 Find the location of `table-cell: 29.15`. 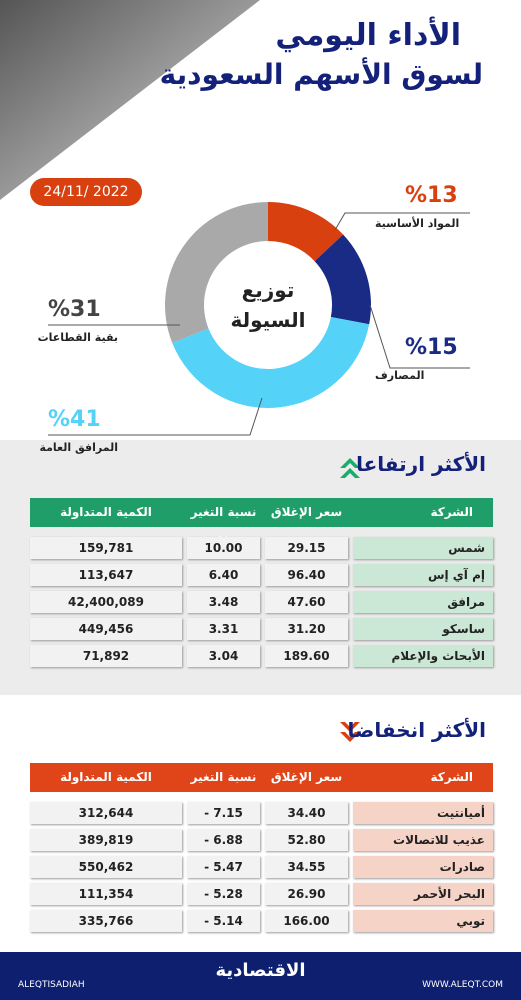

table-cell: 29.15 is located at coordinates (306, 548).